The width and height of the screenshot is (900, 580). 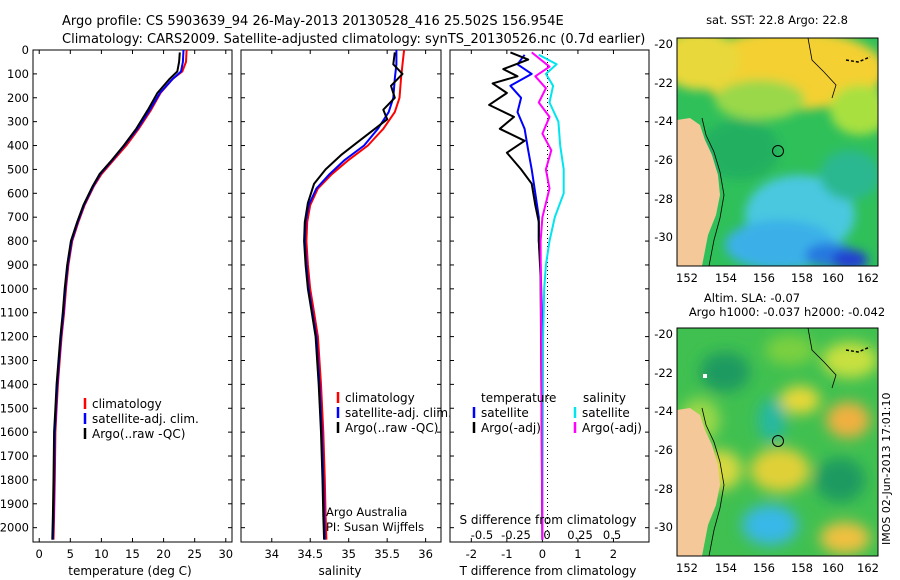 I want to click on difference-series, so click(x=526, y=295).